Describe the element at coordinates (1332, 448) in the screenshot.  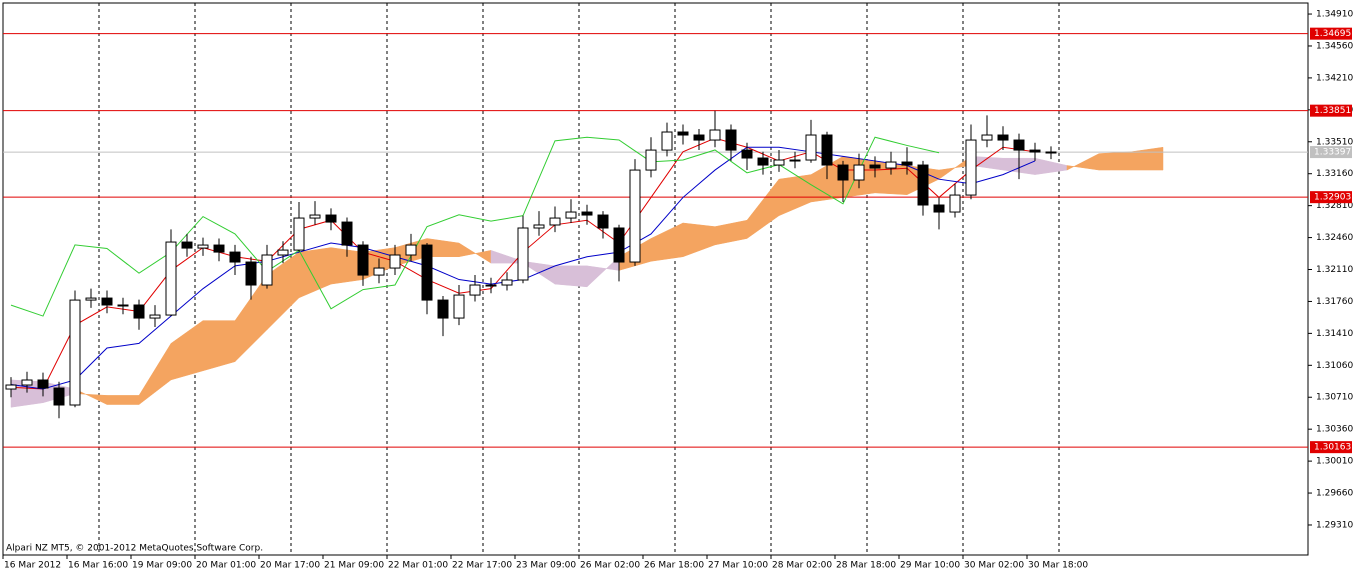
I see `level-label: 1.30163` at that location.